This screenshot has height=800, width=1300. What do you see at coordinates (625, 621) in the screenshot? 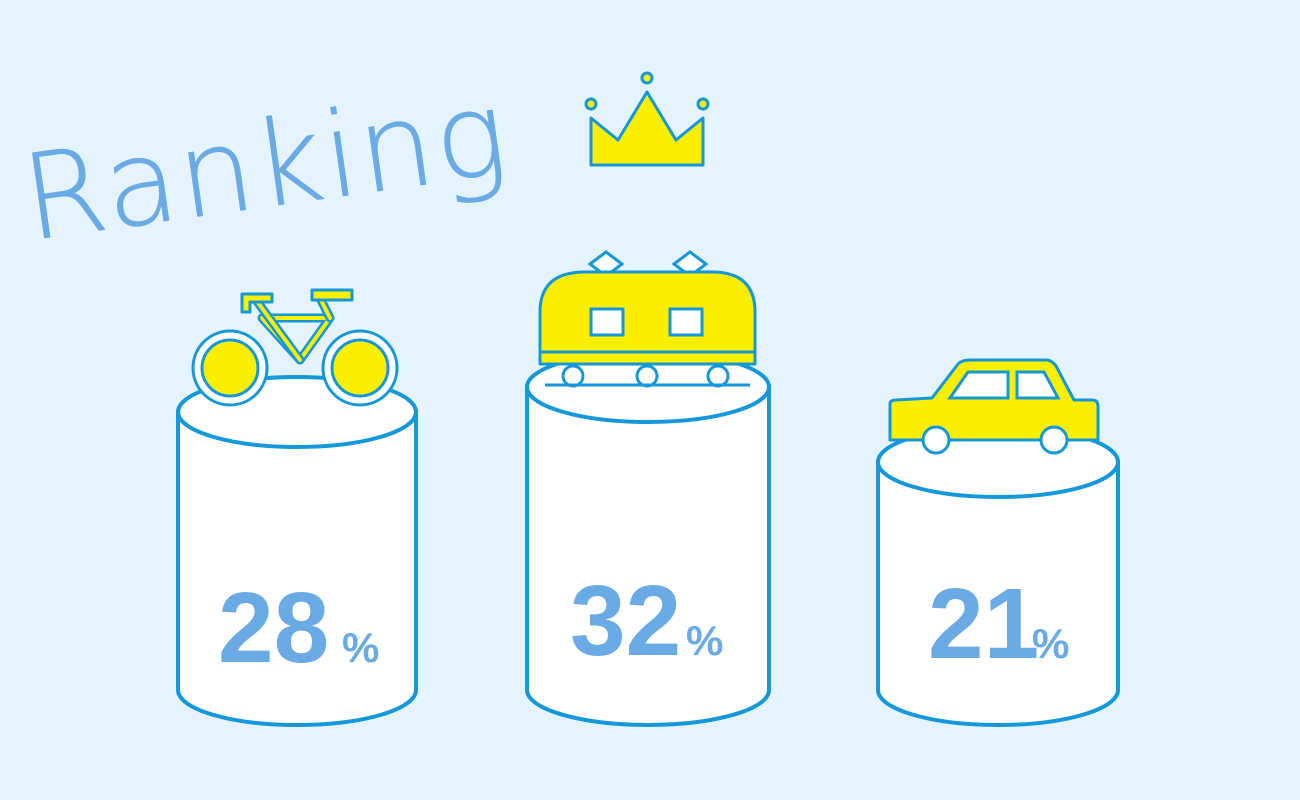
I see `percentage-value: 32` at bounding box center [625, 621].